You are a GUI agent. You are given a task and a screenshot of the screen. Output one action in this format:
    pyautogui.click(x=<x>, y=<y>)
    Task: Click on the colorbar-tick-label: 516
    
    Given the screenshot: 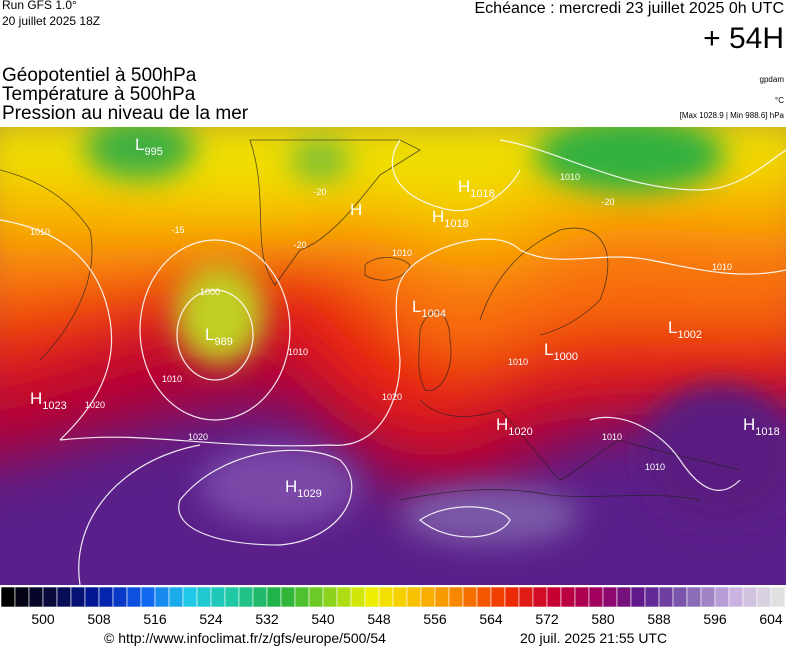 What is the action you would take?
    pyautogui.click(x=155, y=619)
    